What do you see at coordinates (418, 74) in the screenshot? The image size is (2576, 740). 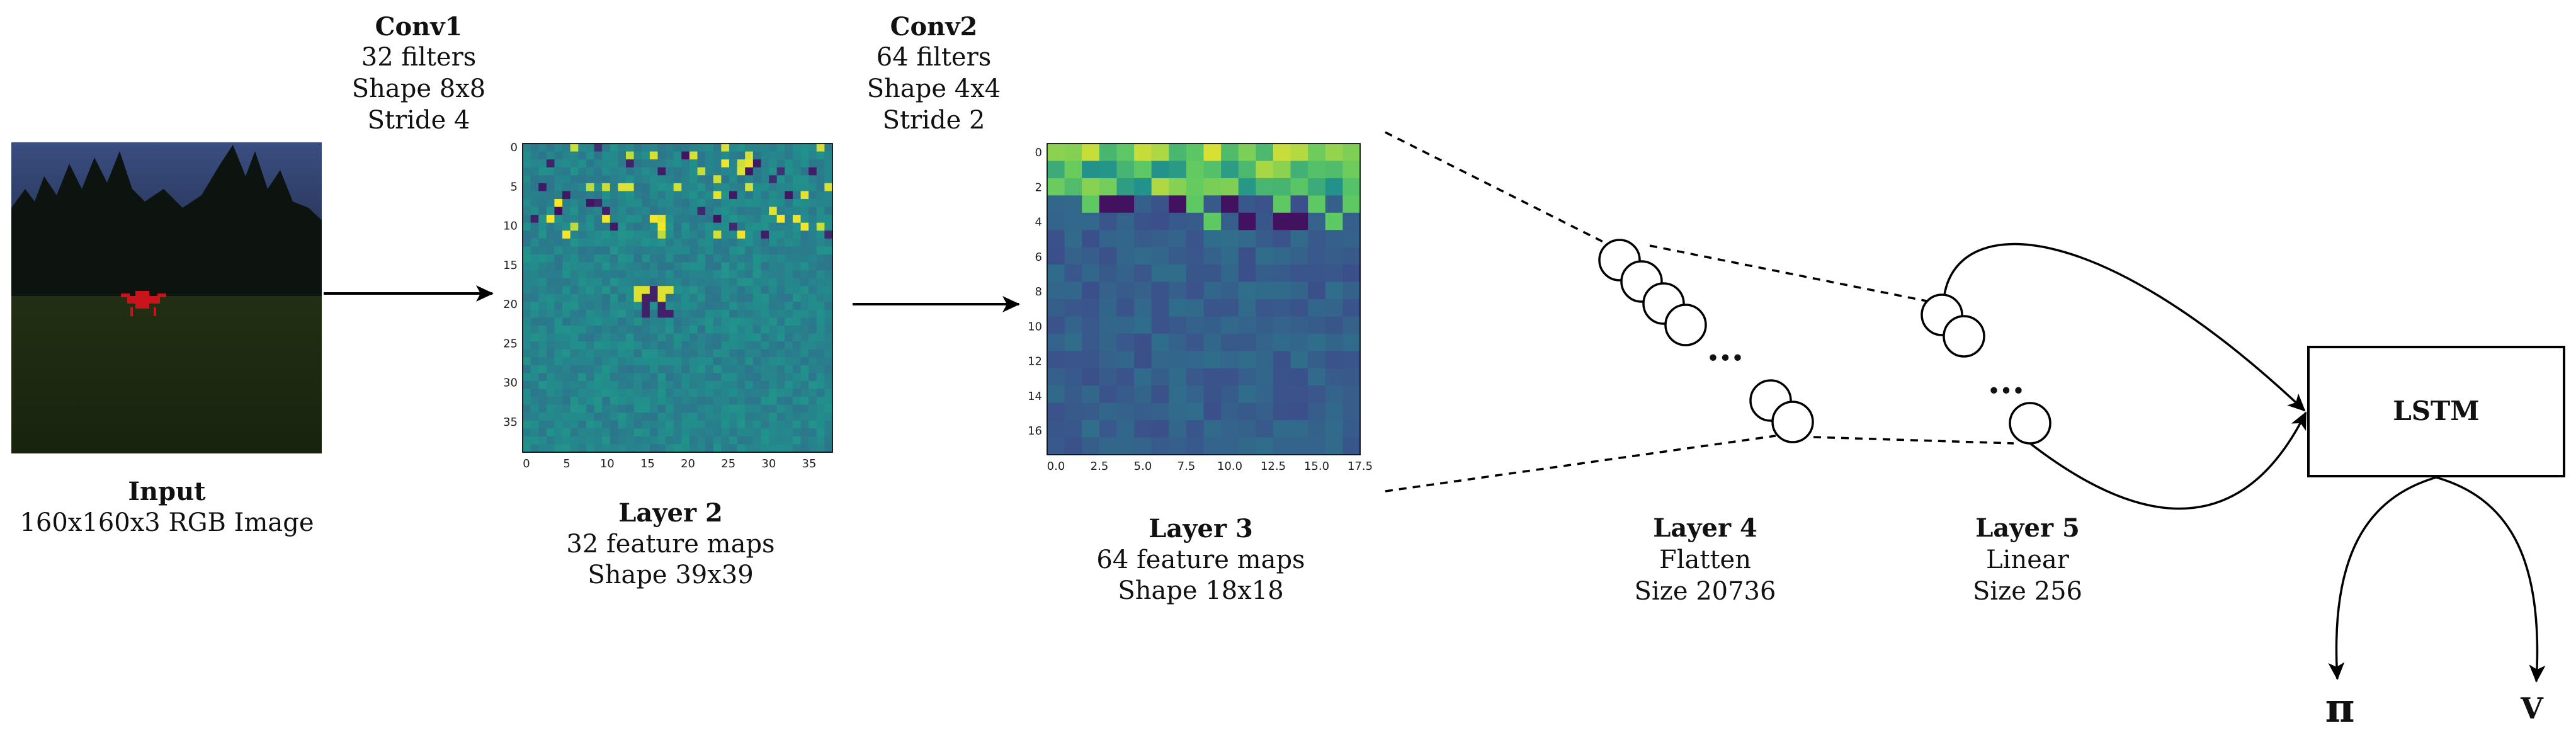 I see `conv1-label: Conv1 32 filters Shape 8x8 Stride 4` at bounding box center [418, 74].